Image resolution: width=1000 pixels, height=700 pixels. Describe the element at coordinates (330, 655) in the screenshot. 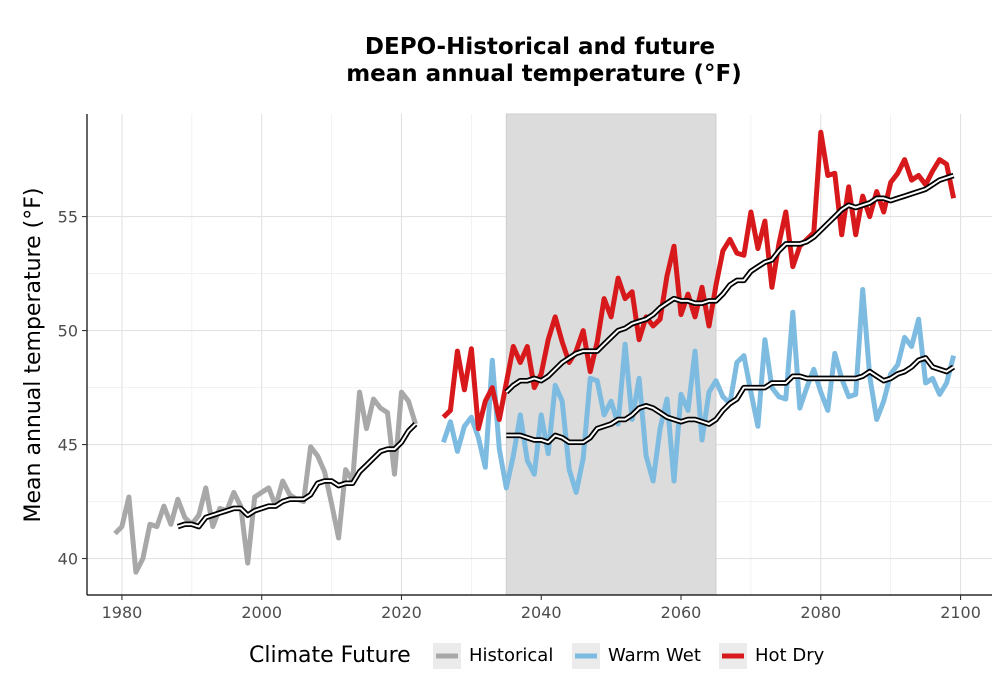

I see `legend-title: Climate Future` at that location.